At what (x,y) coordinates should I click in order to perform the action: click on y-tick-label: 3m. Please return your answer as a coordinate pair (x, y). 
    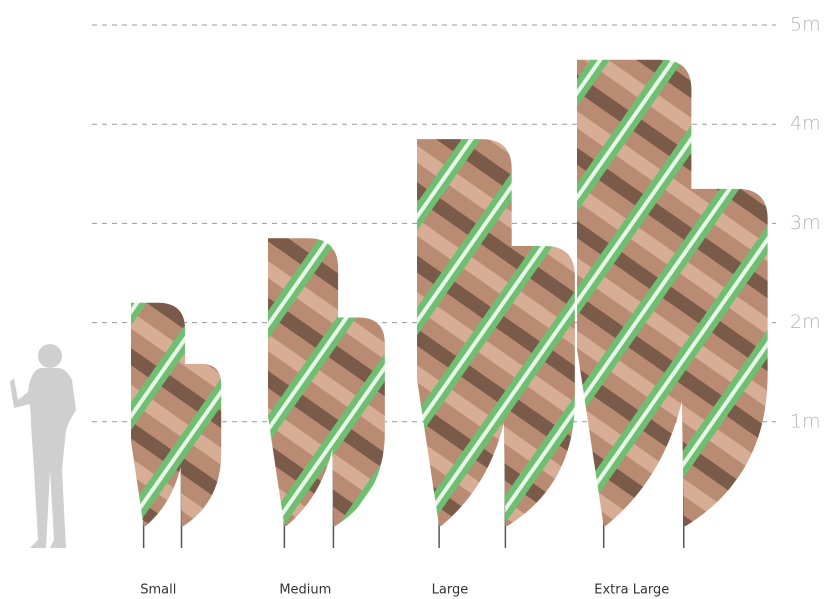
    Looking at the image, I should click on (805, 223).